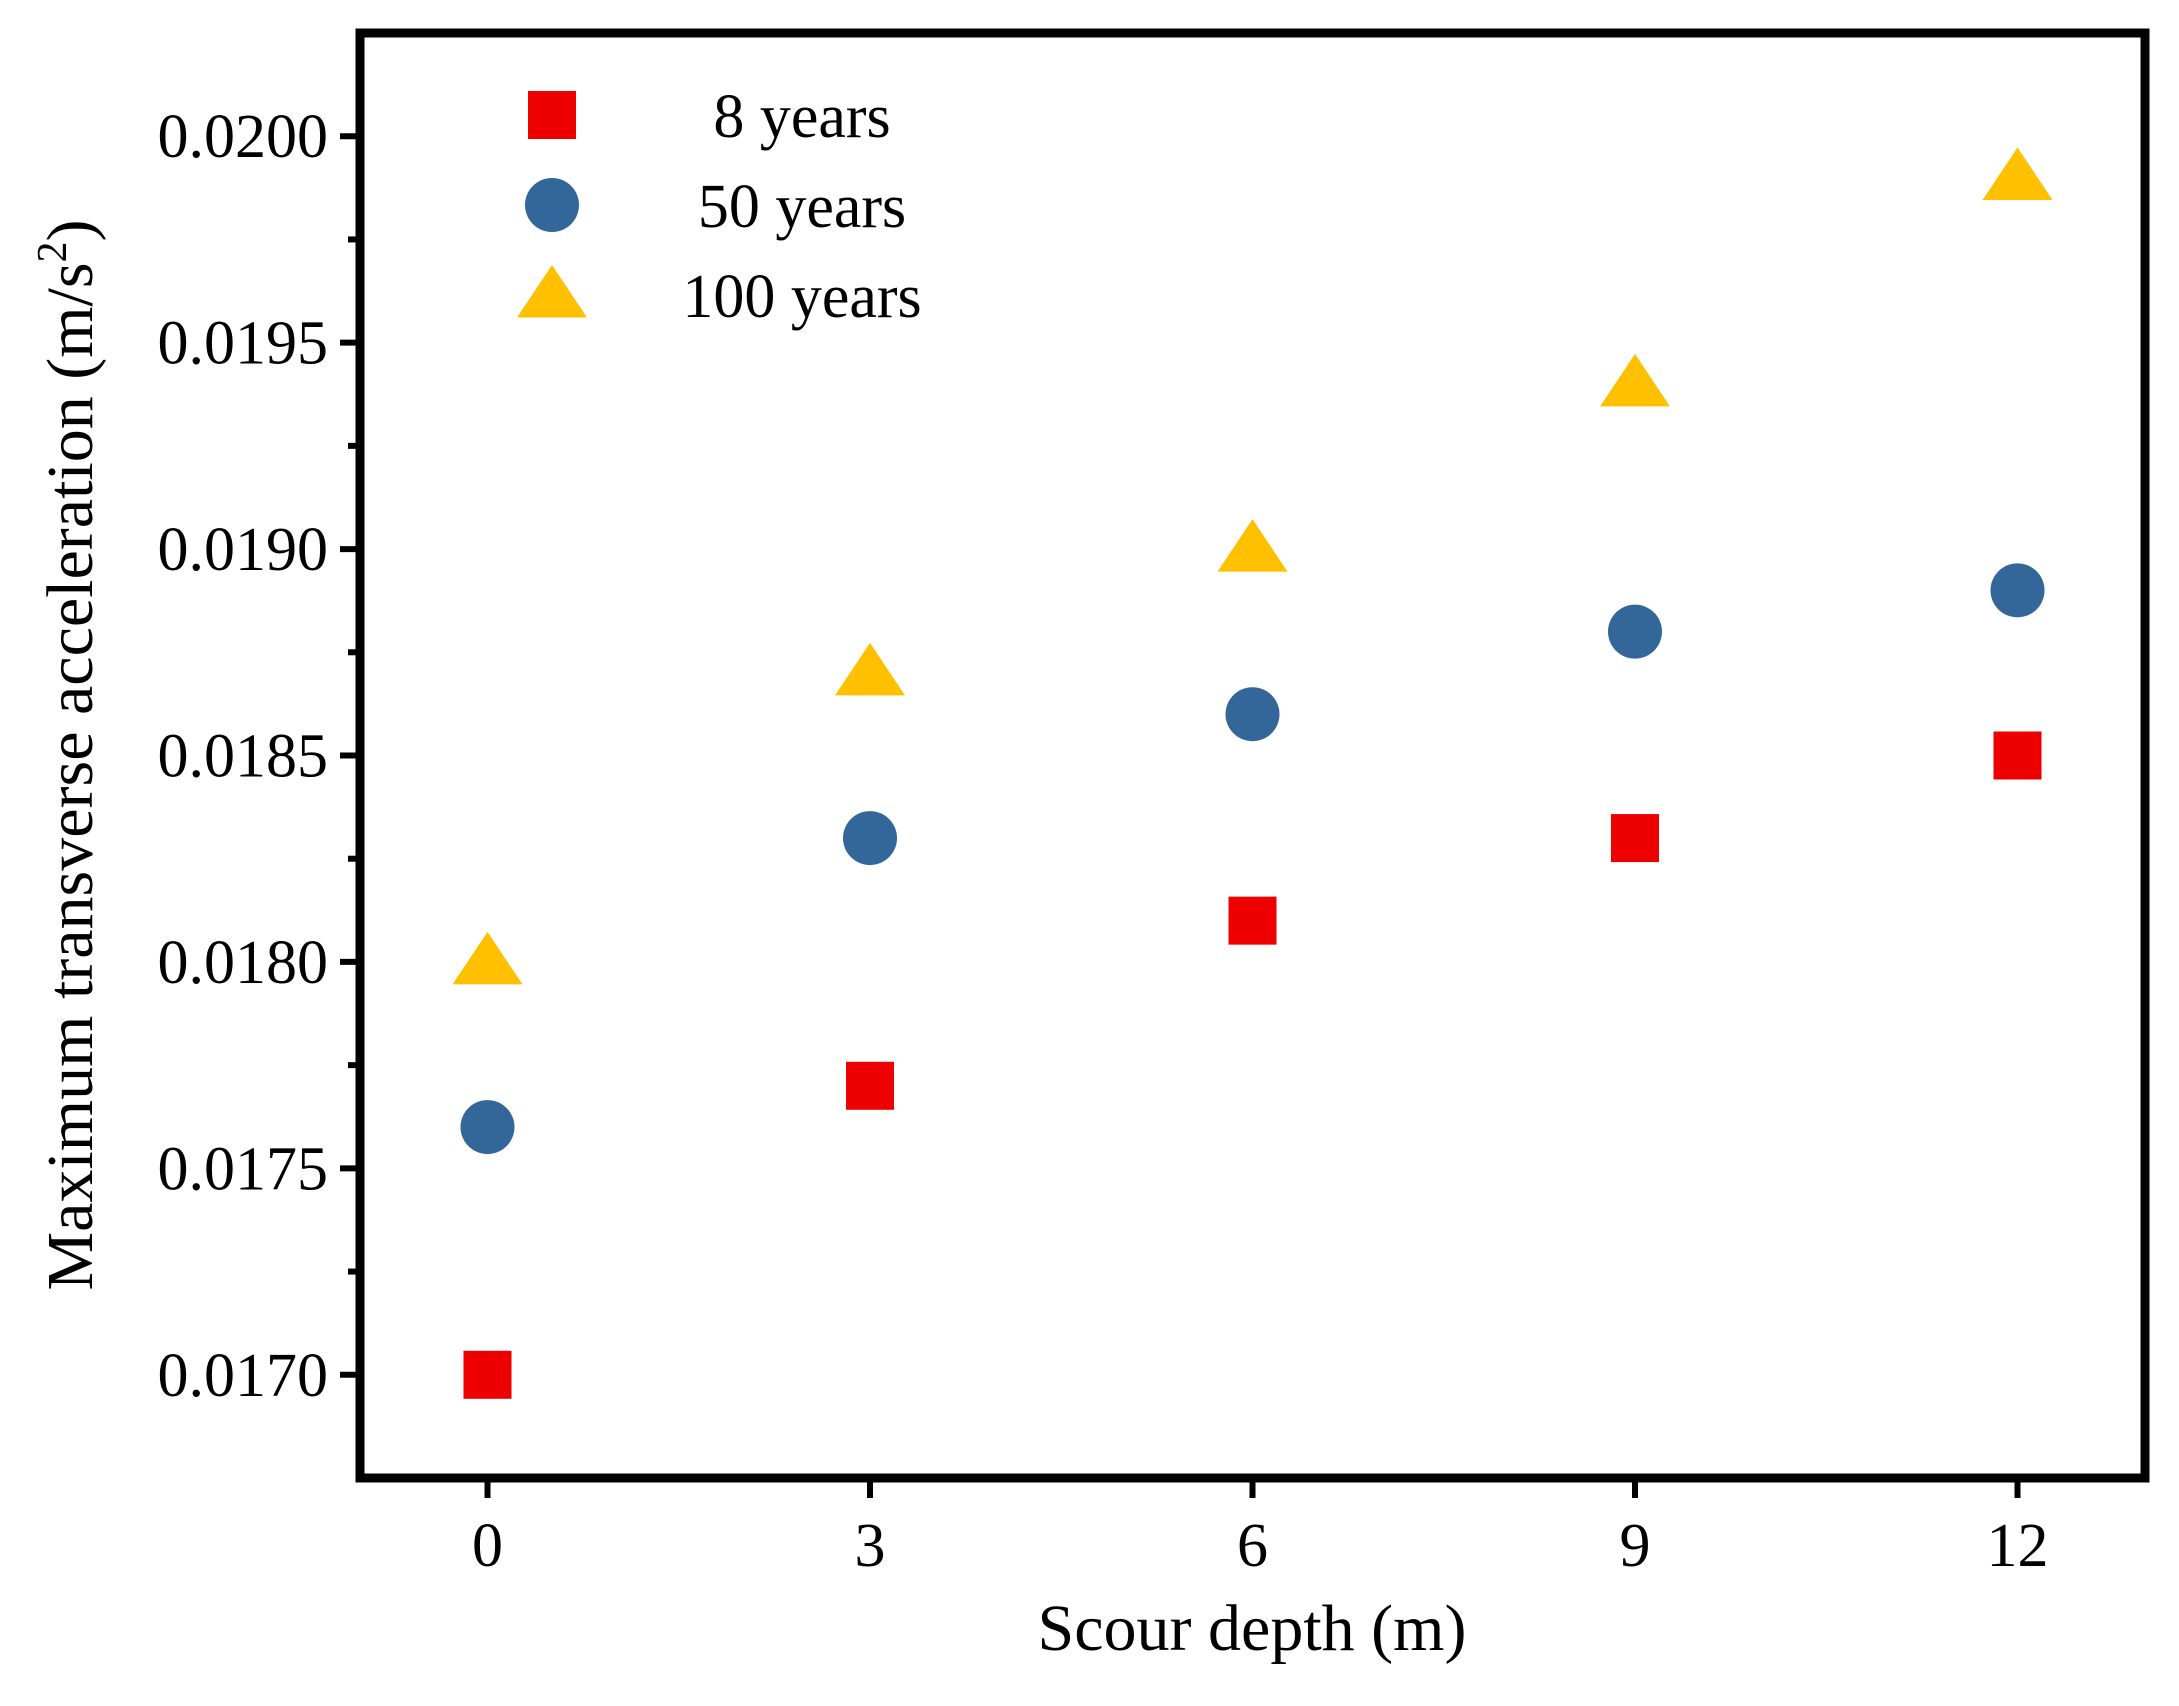 Image resolution: width=2179 pixels, height=1706 pixels. Describe the element at coordinates (243, 137) in the screenshot. I see `y-tick-label: 0.0200` at that location.